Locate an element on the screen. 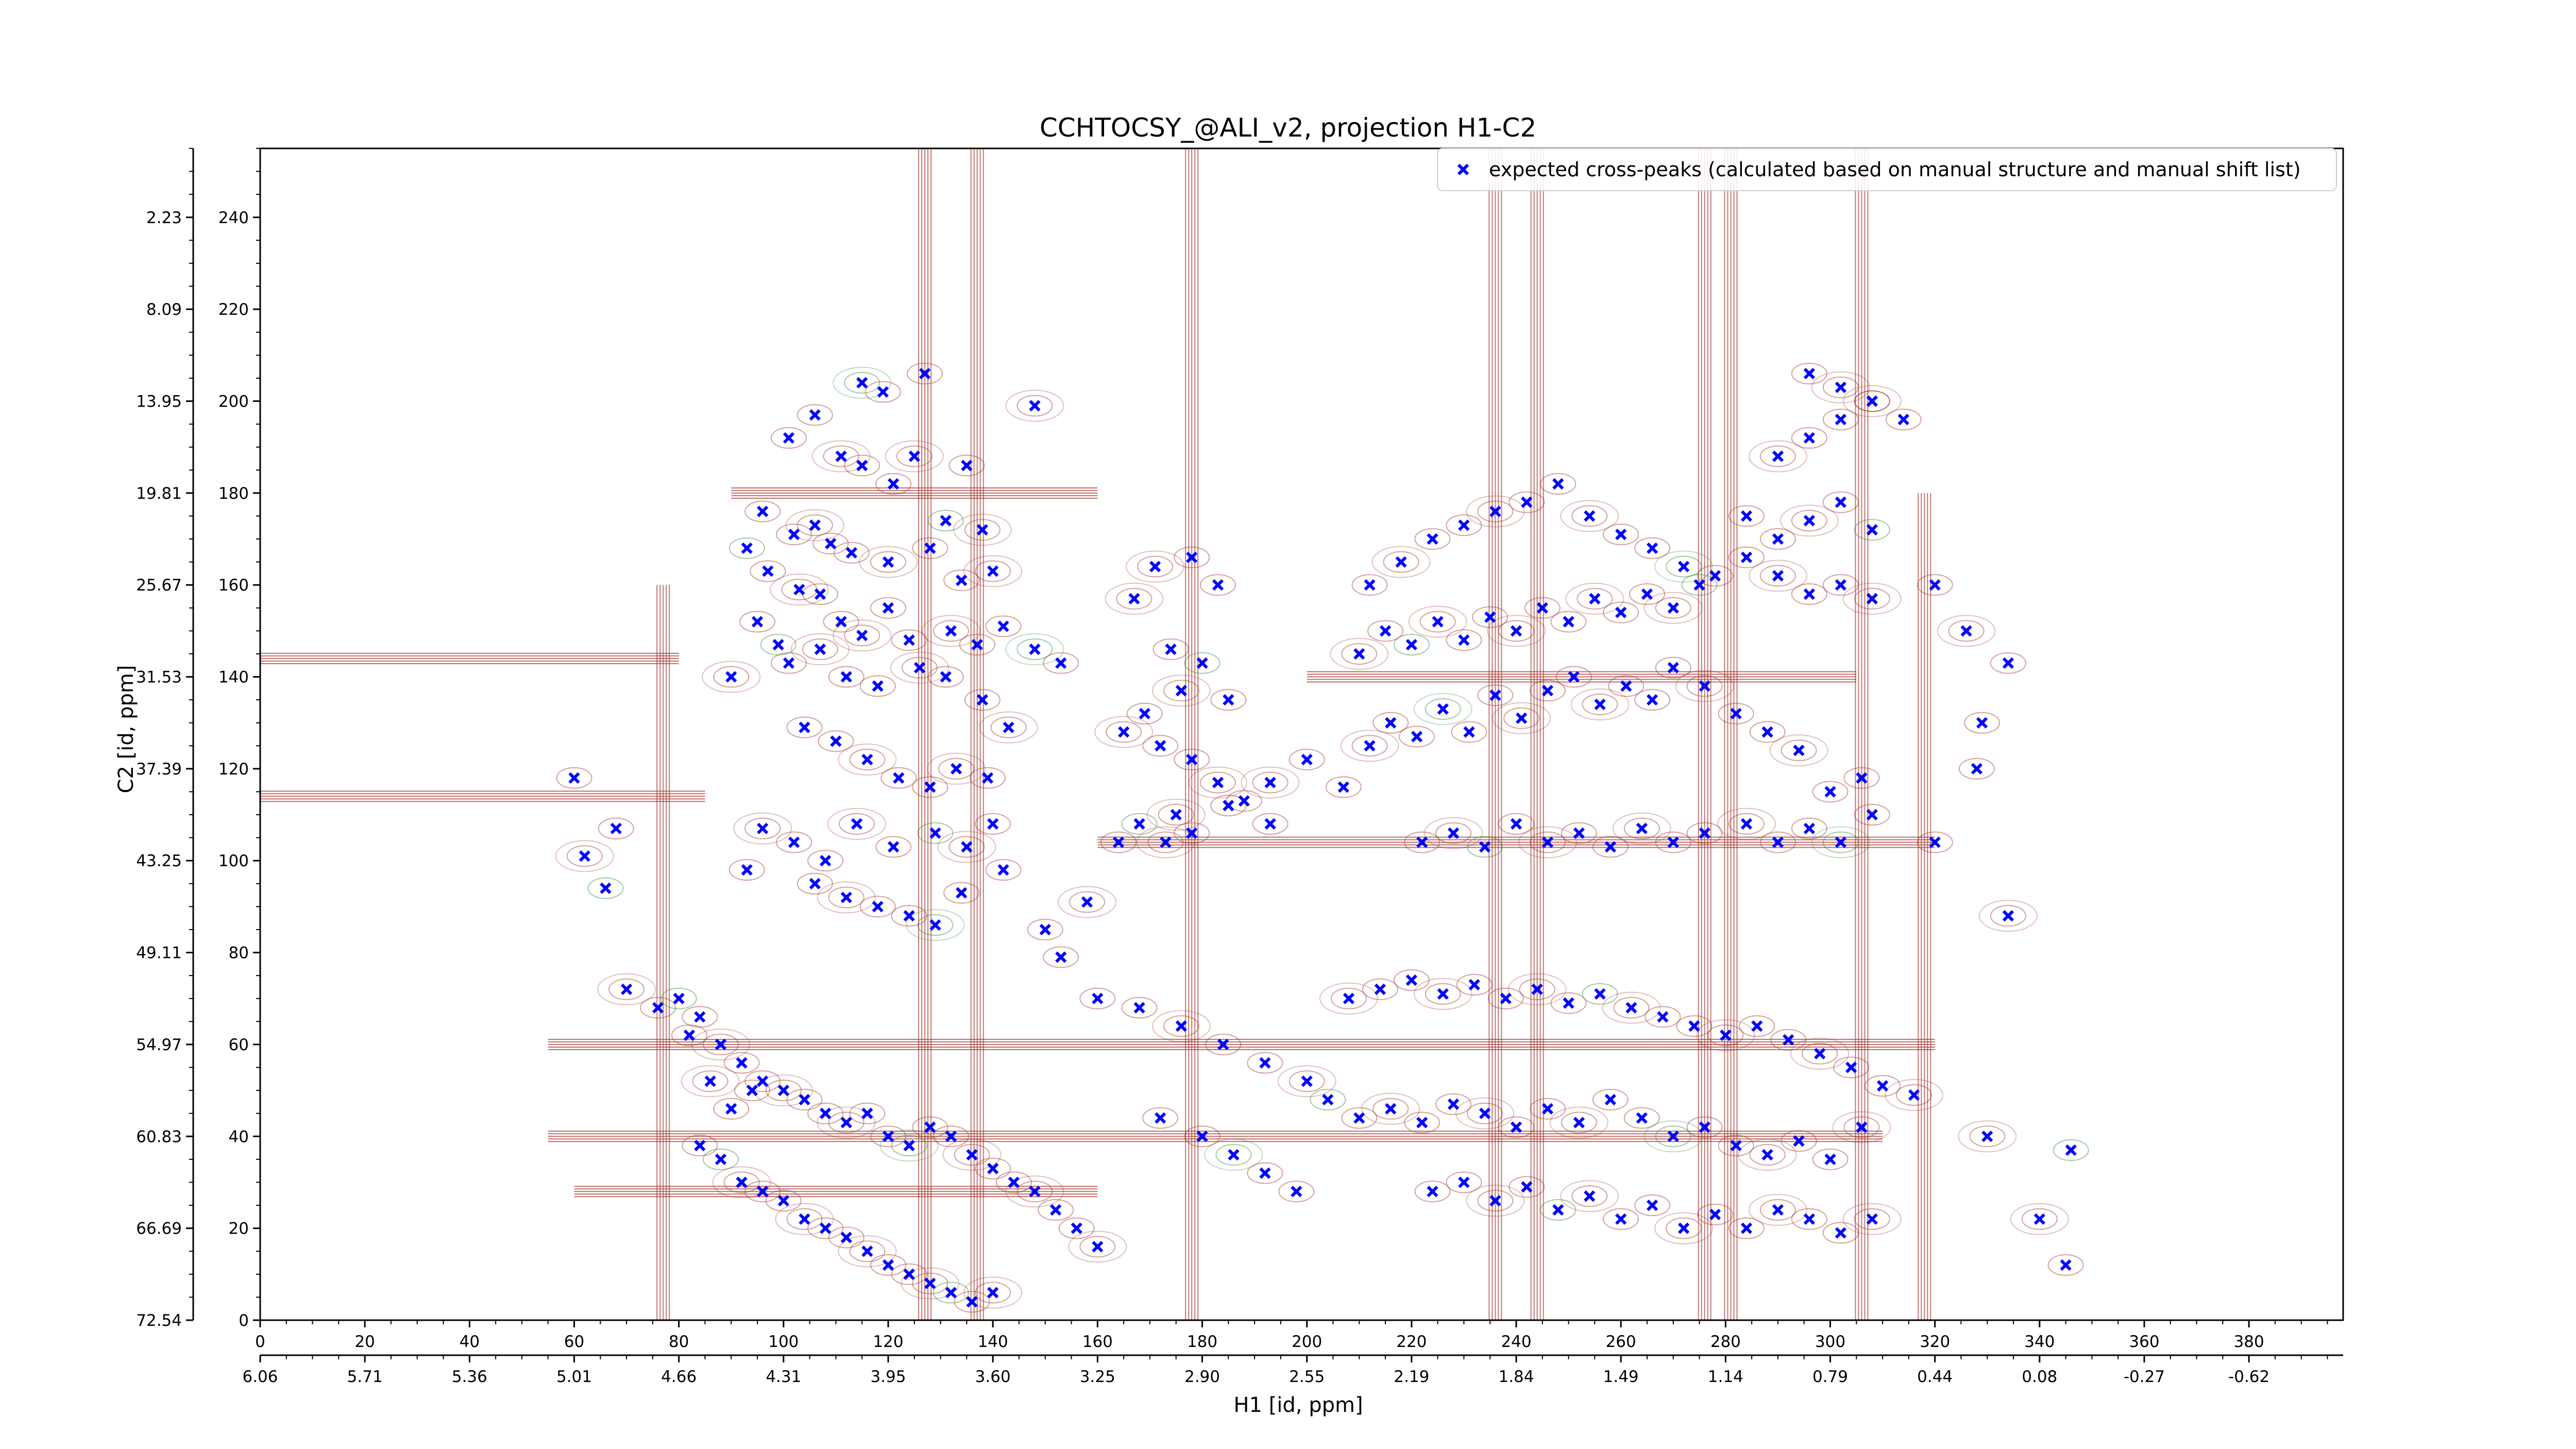 The width and height of the screenshot is (2576, 1449). x-axis-label: H1 [id, ppm] is located at coordinates (1298, 1405).